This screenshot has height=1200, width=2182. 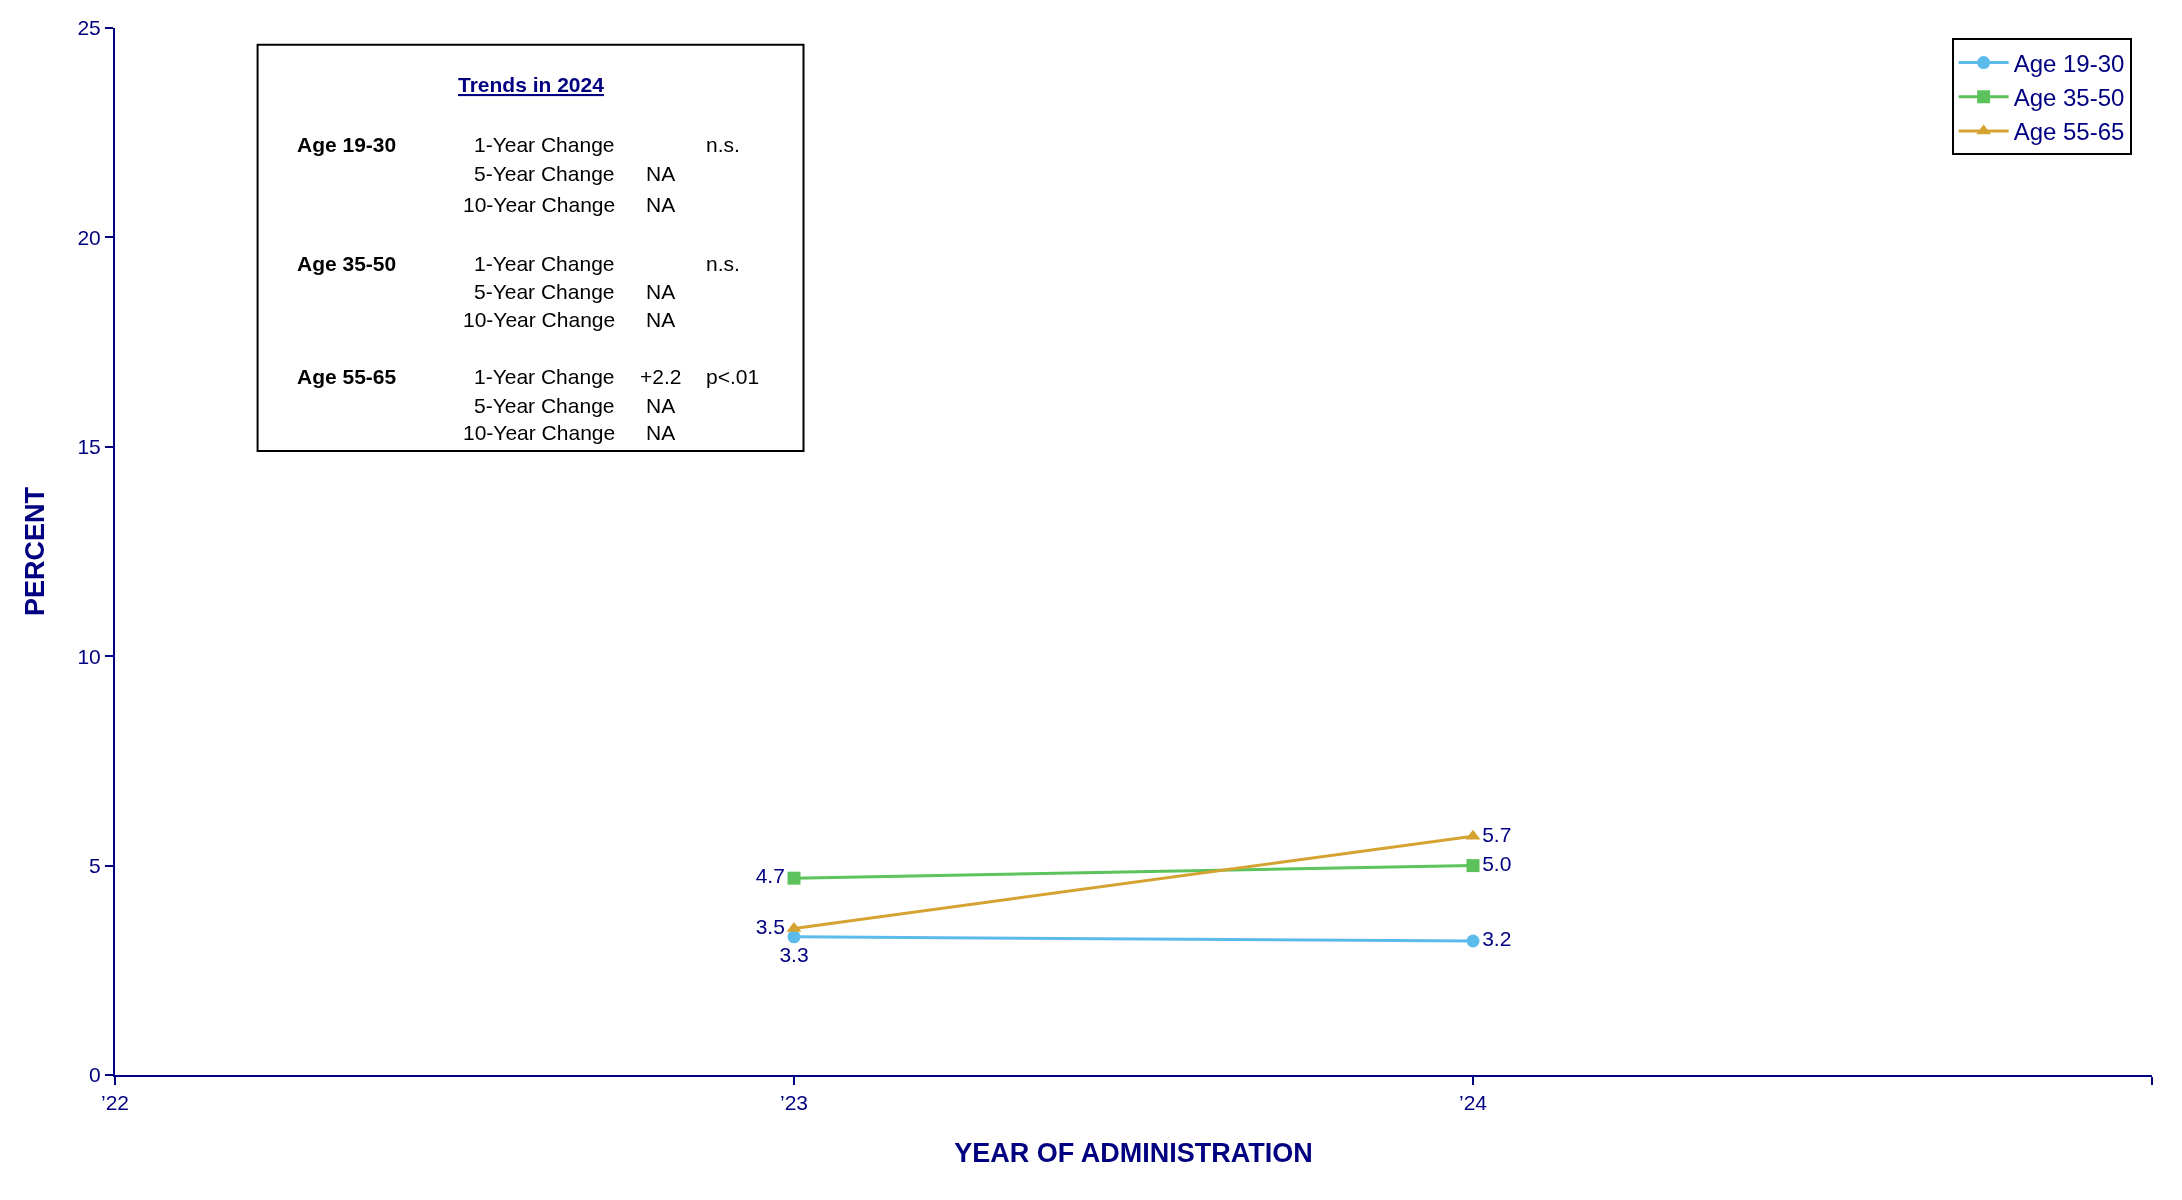 I want to click on y-tick-label: 5, so click(x=95, y=865).